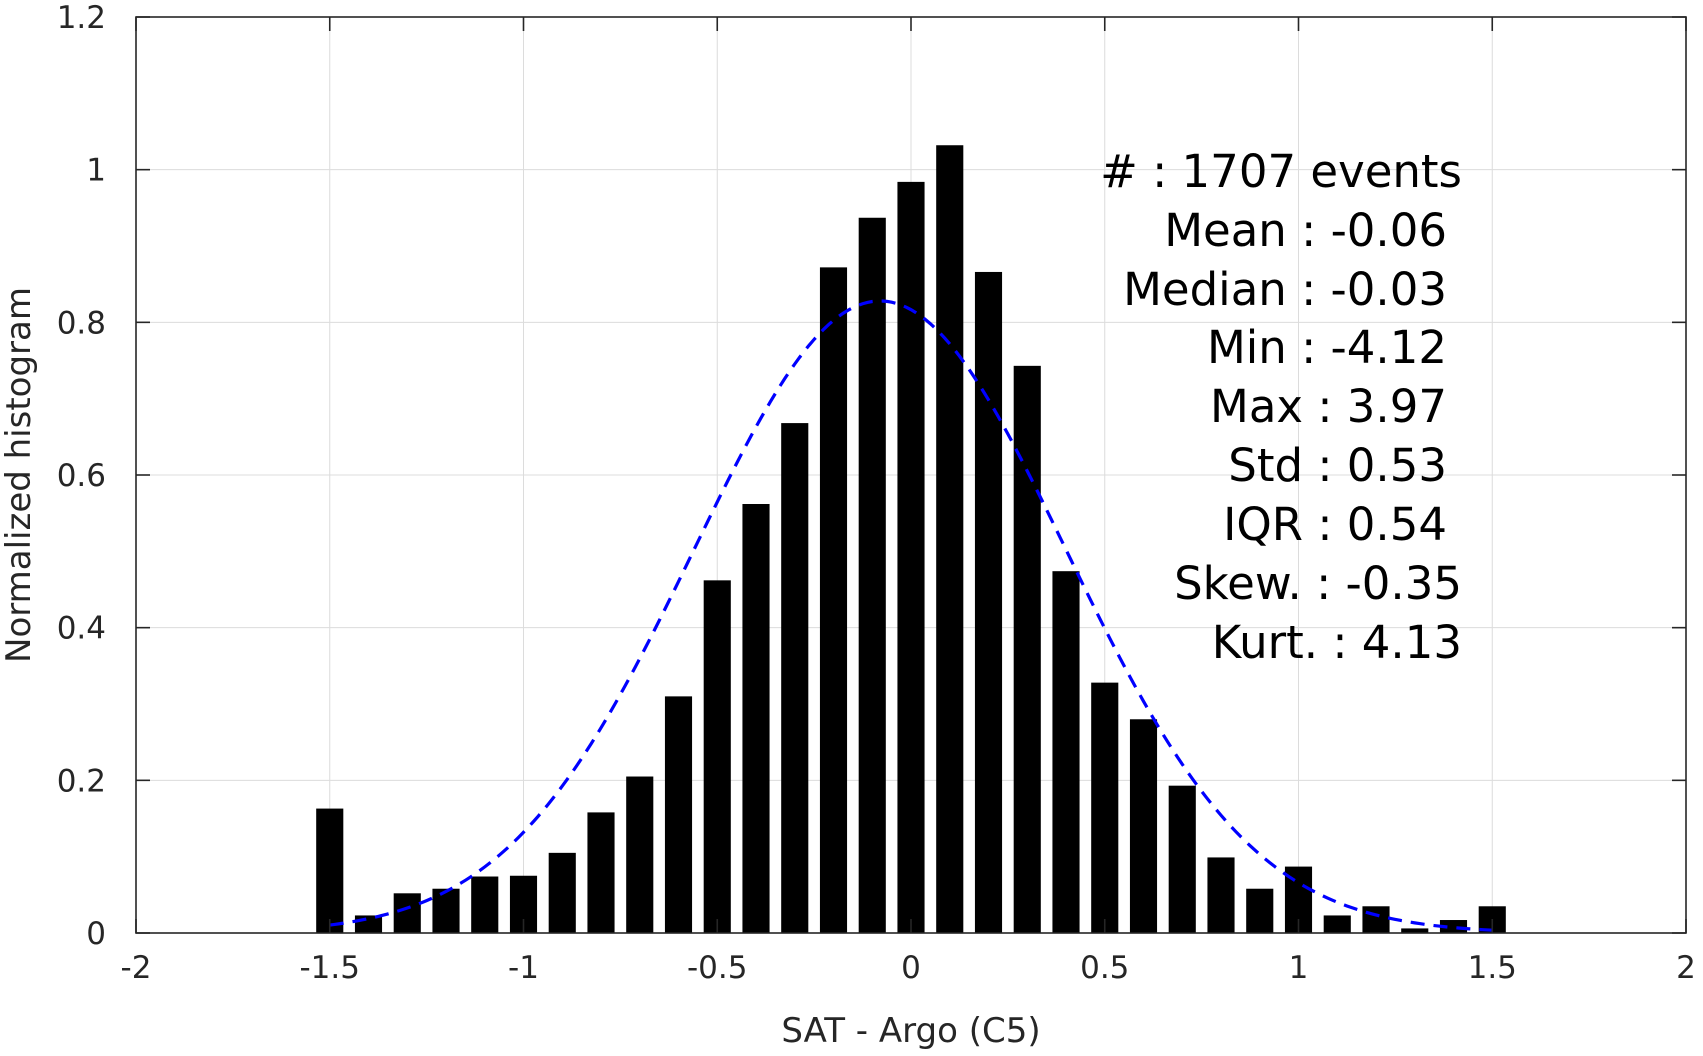  I want to click on y-tick-label: 0, so click(96, 934).